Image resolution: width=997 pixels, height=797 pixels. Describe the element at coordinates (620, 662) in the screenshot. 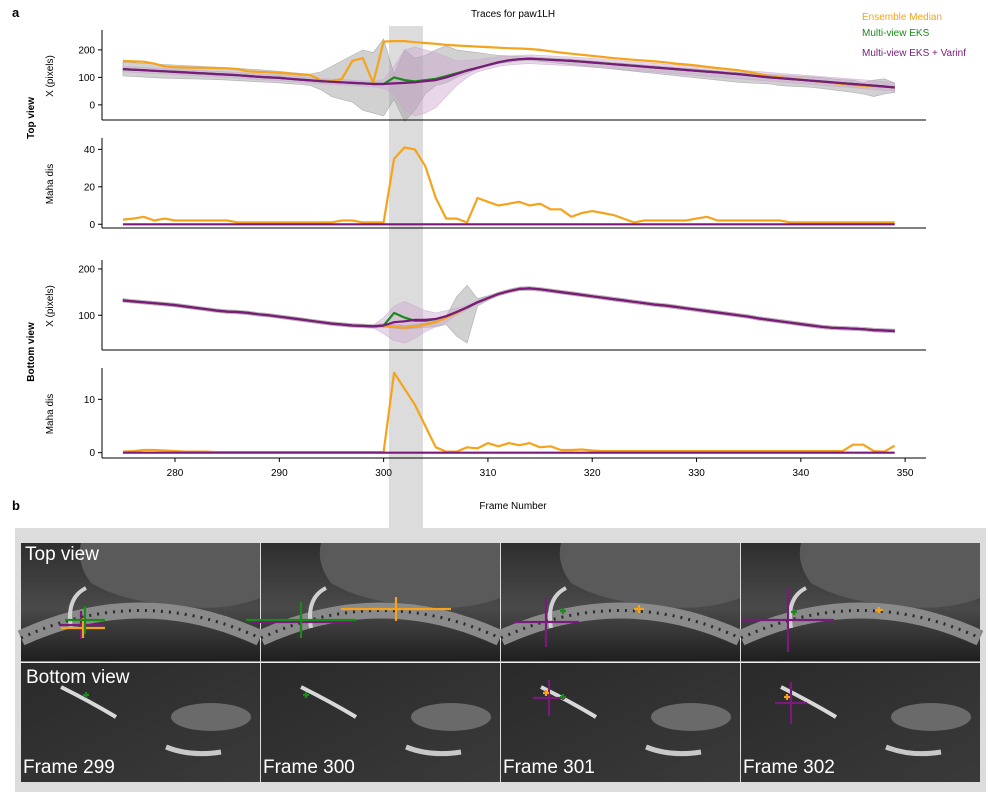

I see `frame-thumbnail-3: Frame 301` at that location.